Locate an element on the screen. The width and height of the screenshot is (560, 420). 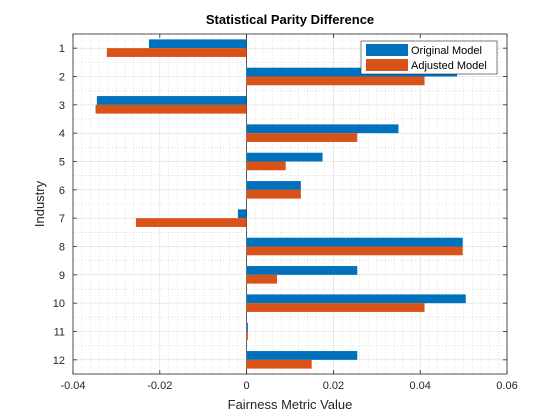
legend-label-adjusted: Adjusted Model is located at coordinates (449, 66).